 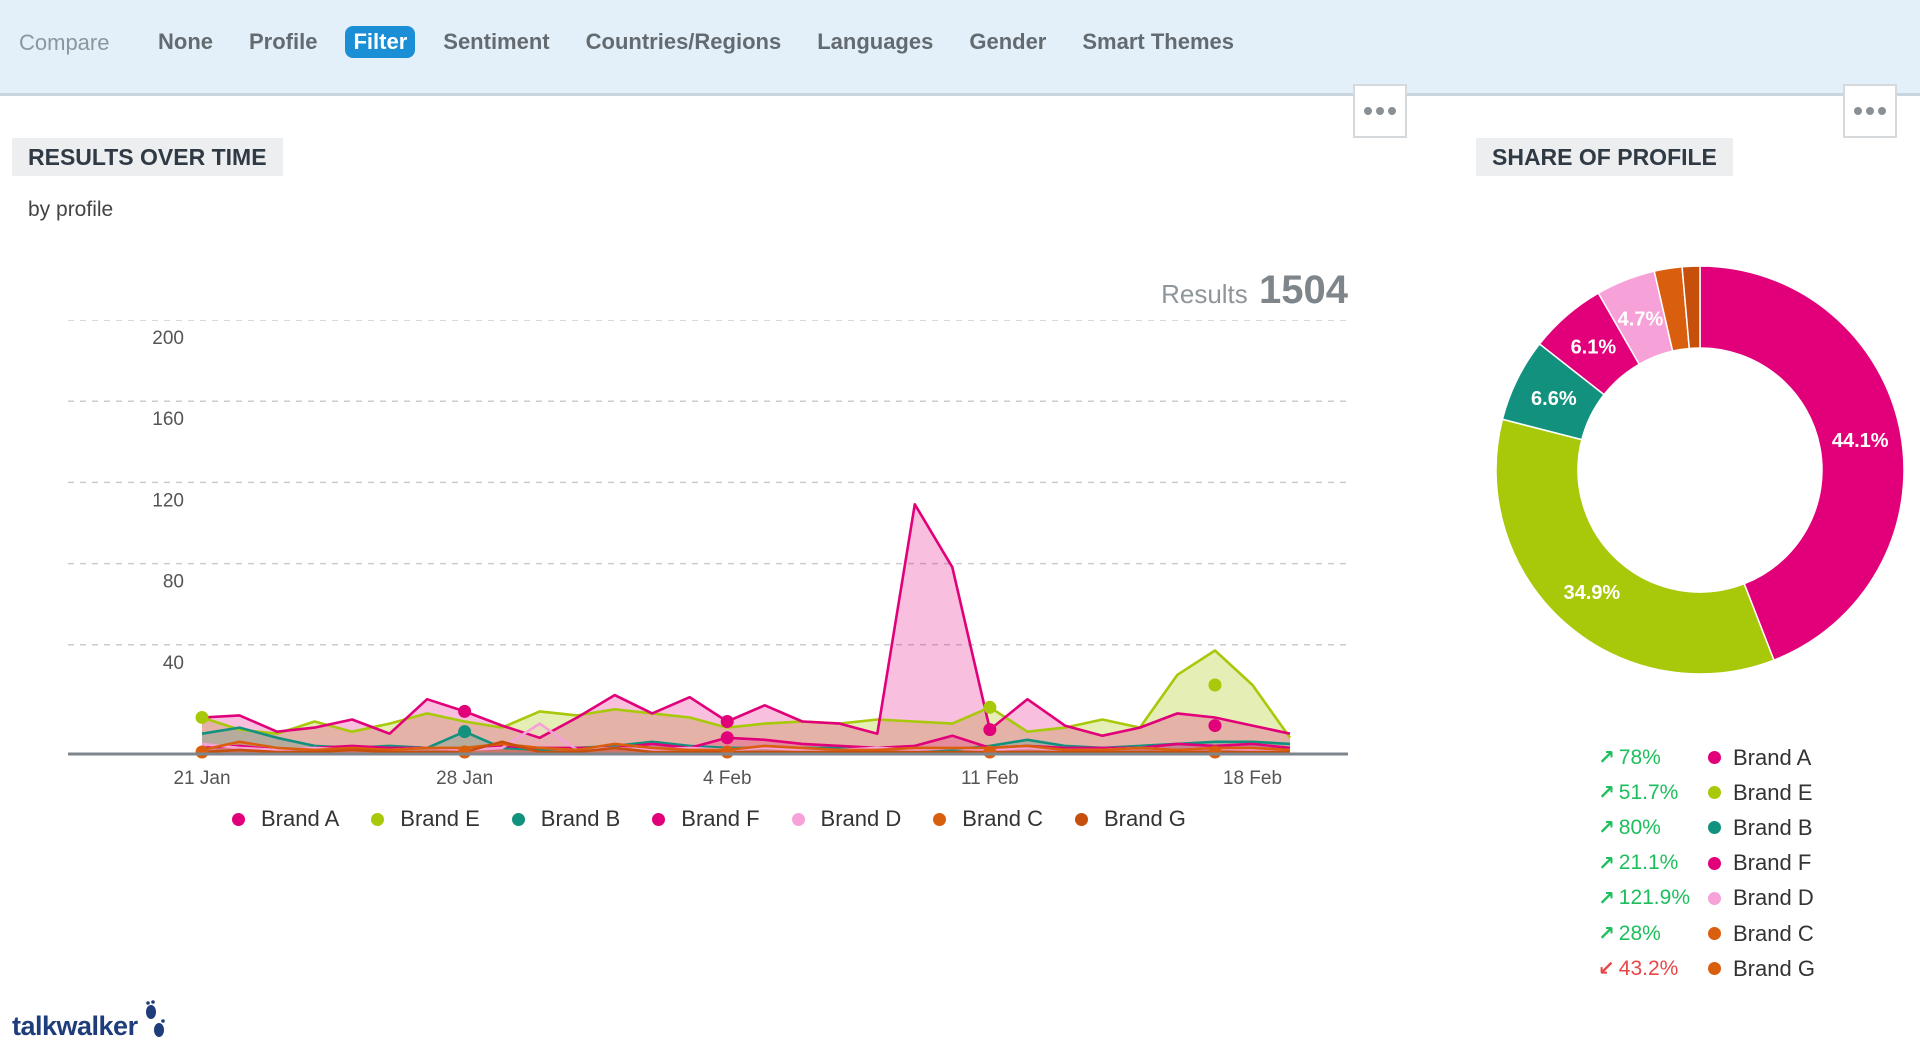 I want to click on x-tick-label: 28 Jan, so click(x=464, y=778).